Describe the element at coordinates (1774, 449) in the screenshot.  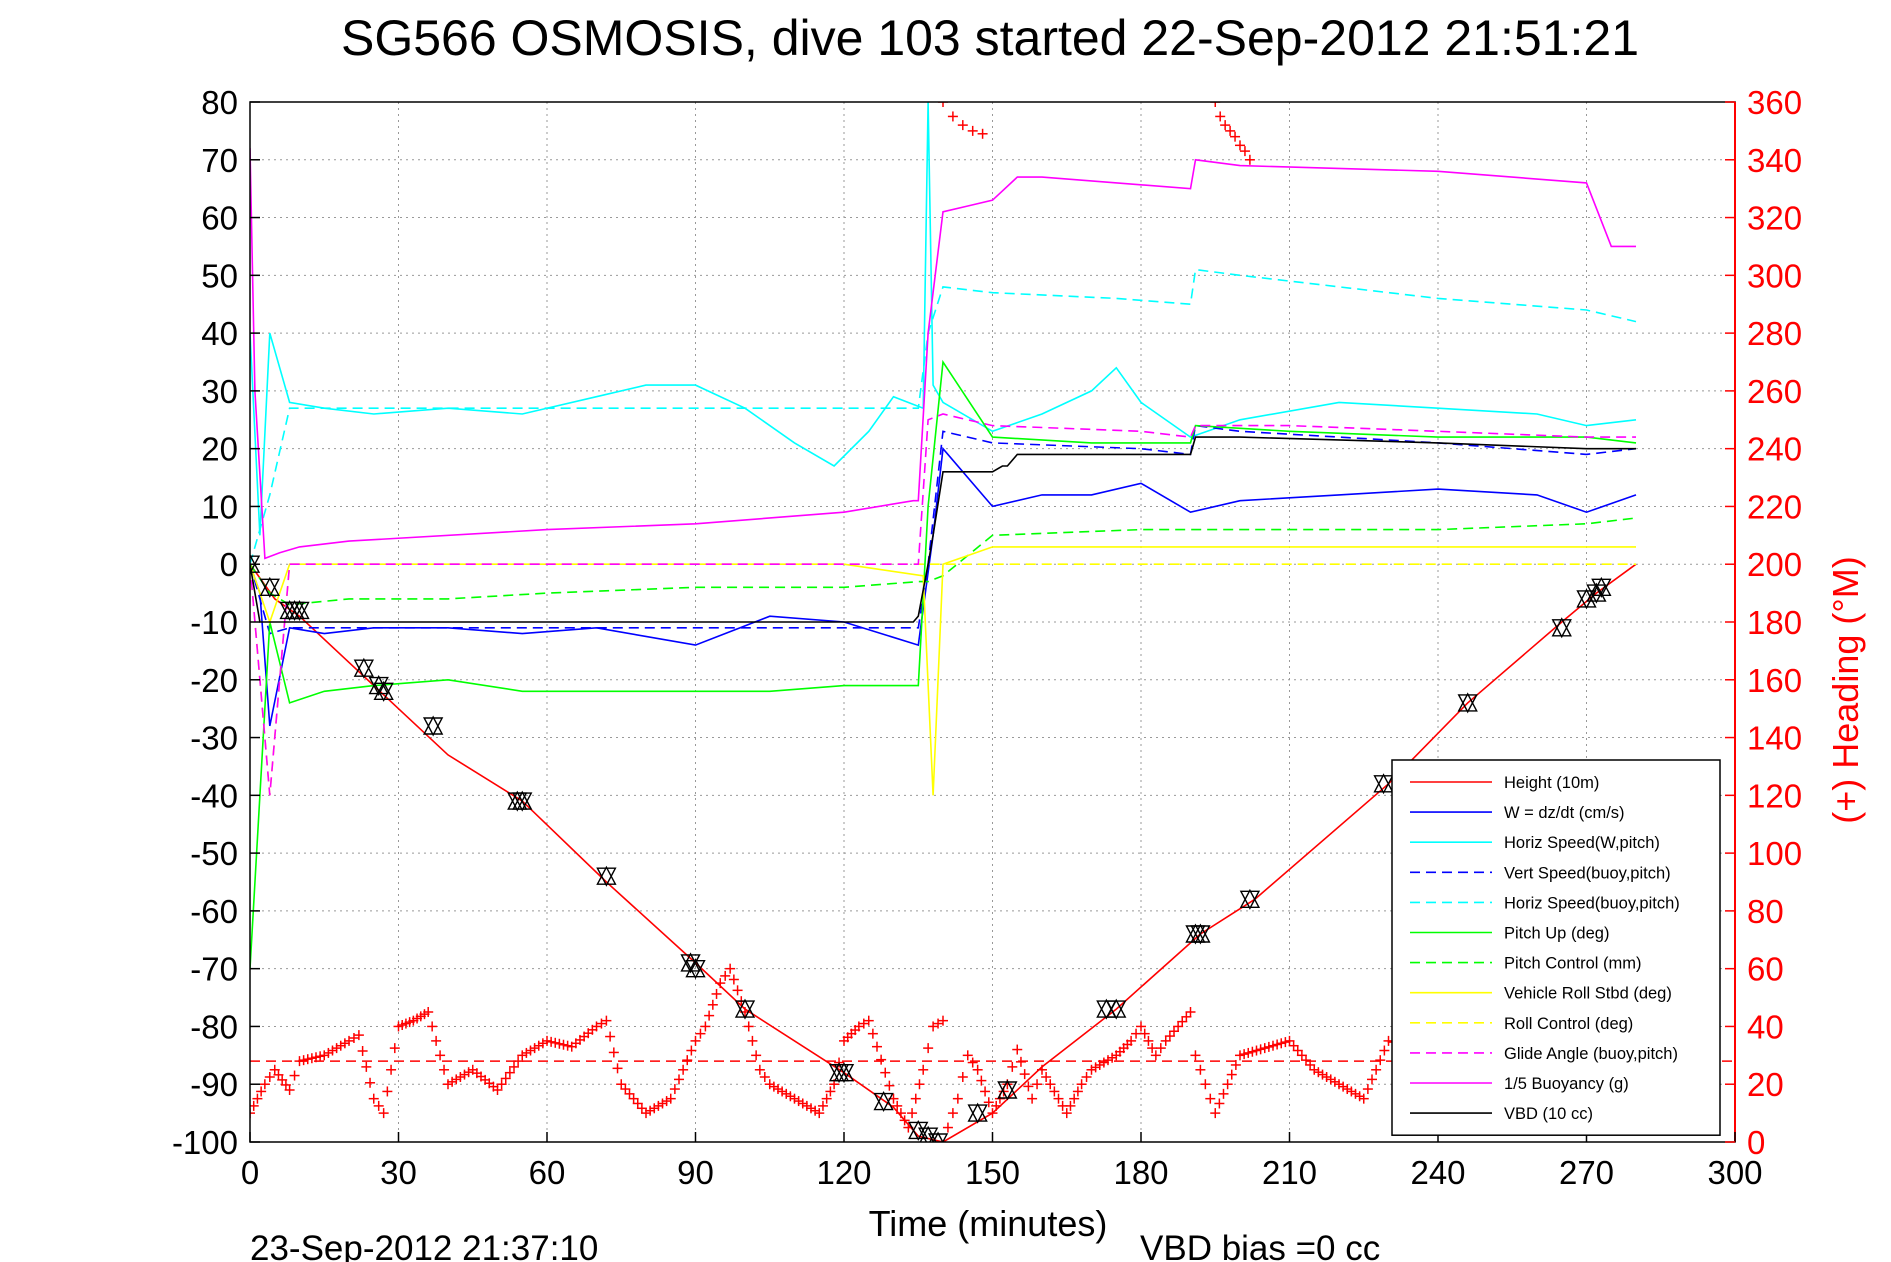
I see `right-y-tick-label: 240` at that location.